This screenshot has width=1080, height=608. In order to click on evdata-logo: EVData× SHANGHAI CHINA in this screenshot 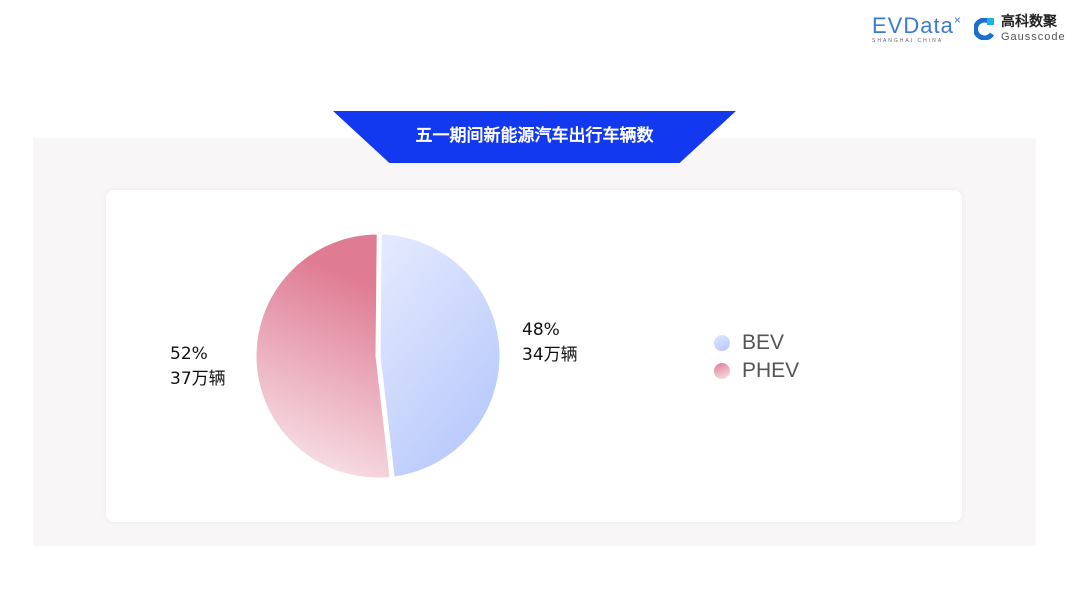, I will do `click(917, 29)`.